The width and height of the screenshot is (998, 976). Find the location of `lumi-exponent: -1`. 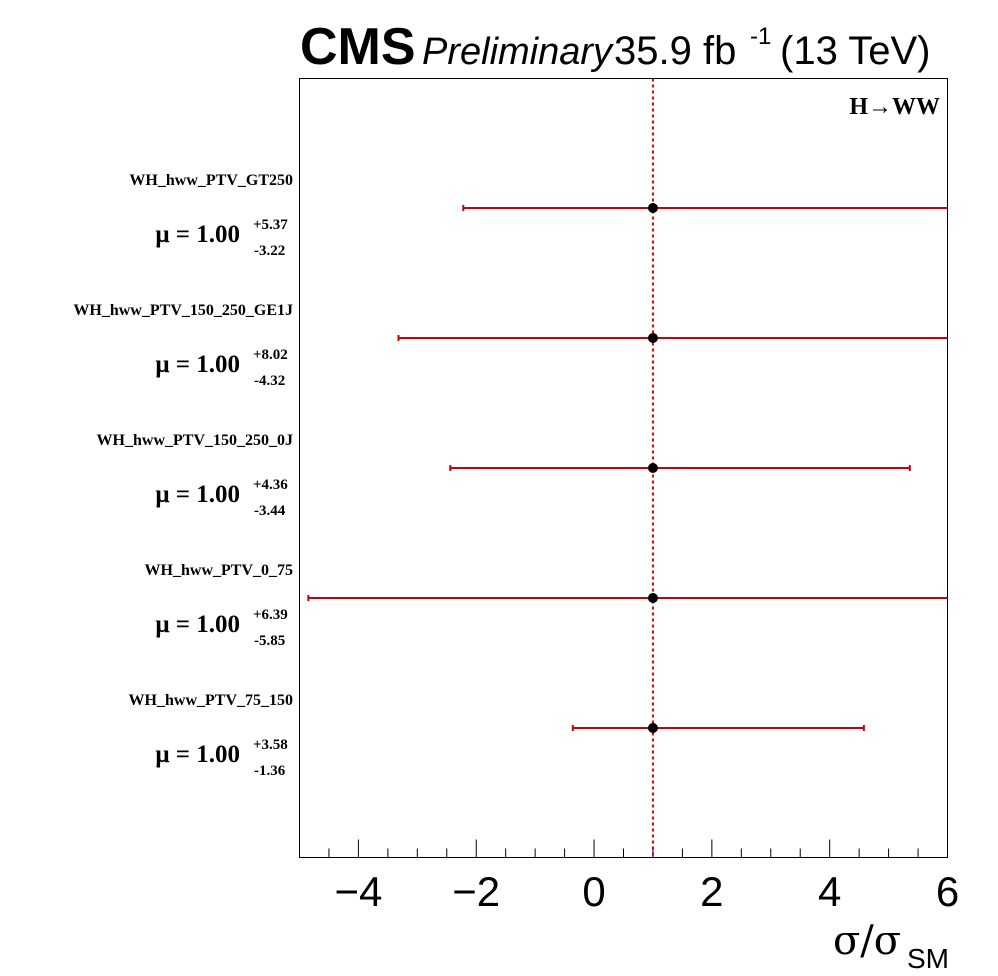

lumi-exponent: -1 is located at coordinates (760, 36).